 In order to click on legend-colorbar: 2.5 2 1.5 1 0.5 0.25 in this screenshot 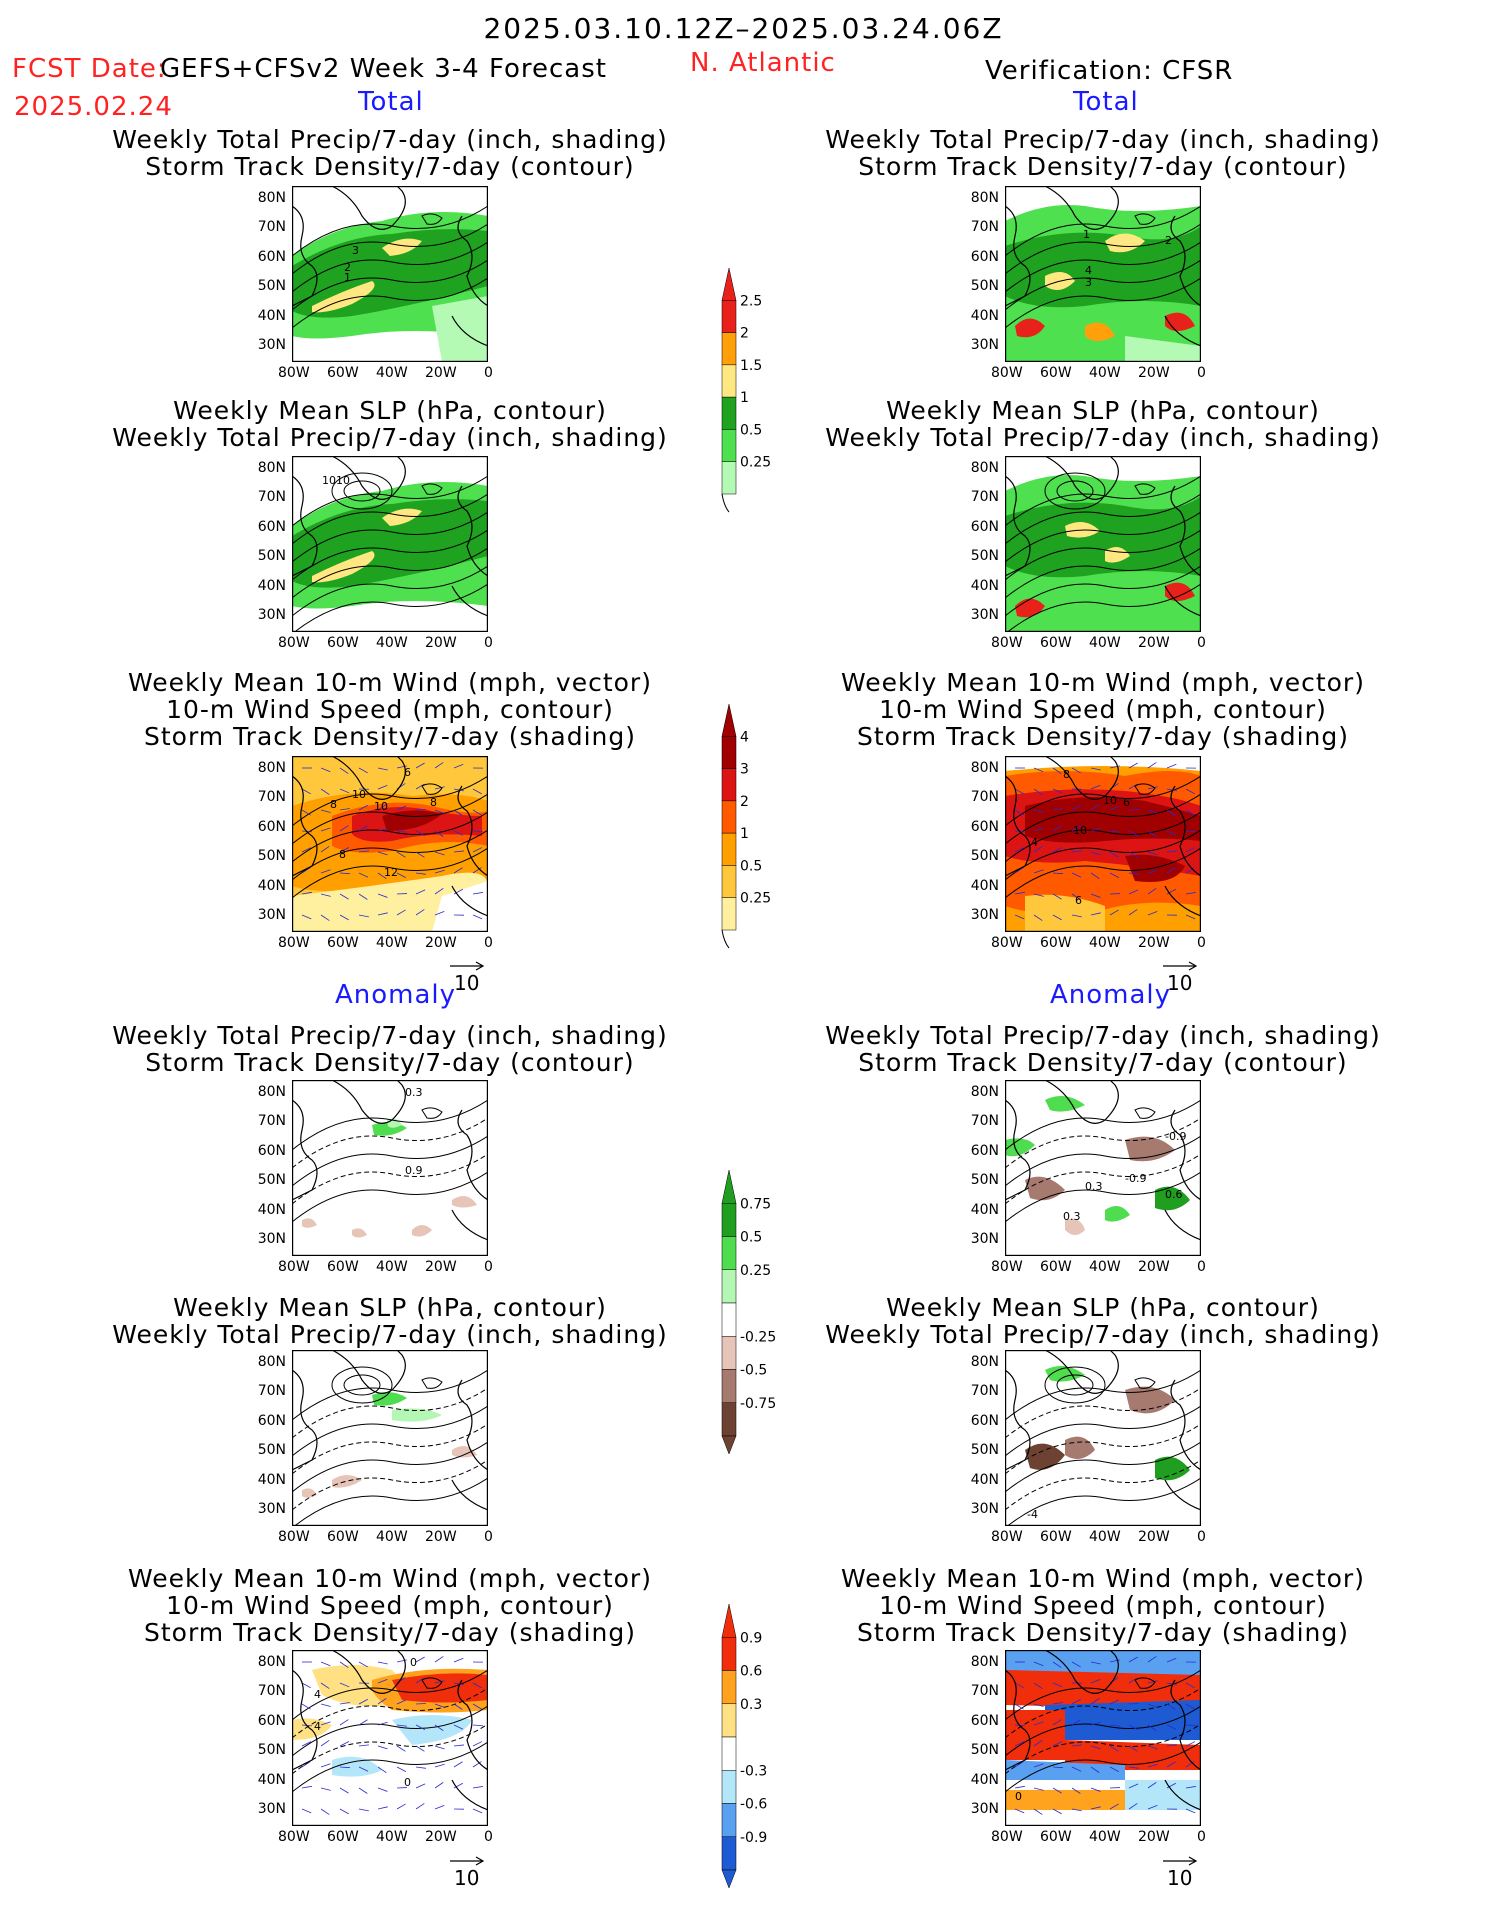, I will do `click(746, 390)`.